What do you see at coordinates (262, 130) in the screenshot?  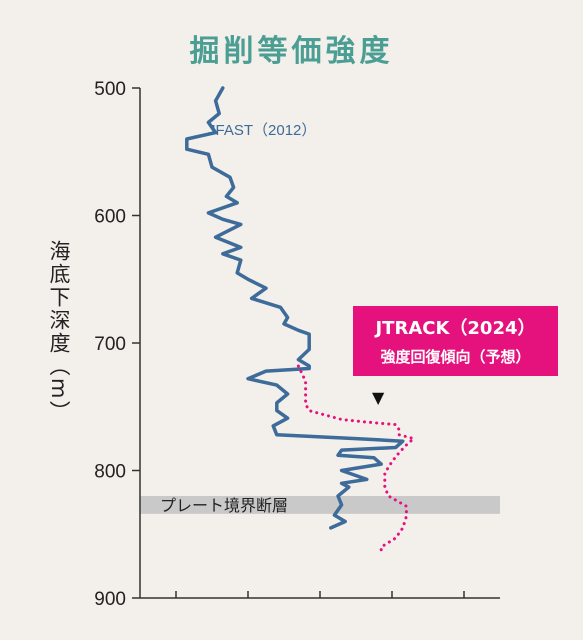 I see `jfast-series-label: JFAST（2012）` at bounding box center [262, 130].